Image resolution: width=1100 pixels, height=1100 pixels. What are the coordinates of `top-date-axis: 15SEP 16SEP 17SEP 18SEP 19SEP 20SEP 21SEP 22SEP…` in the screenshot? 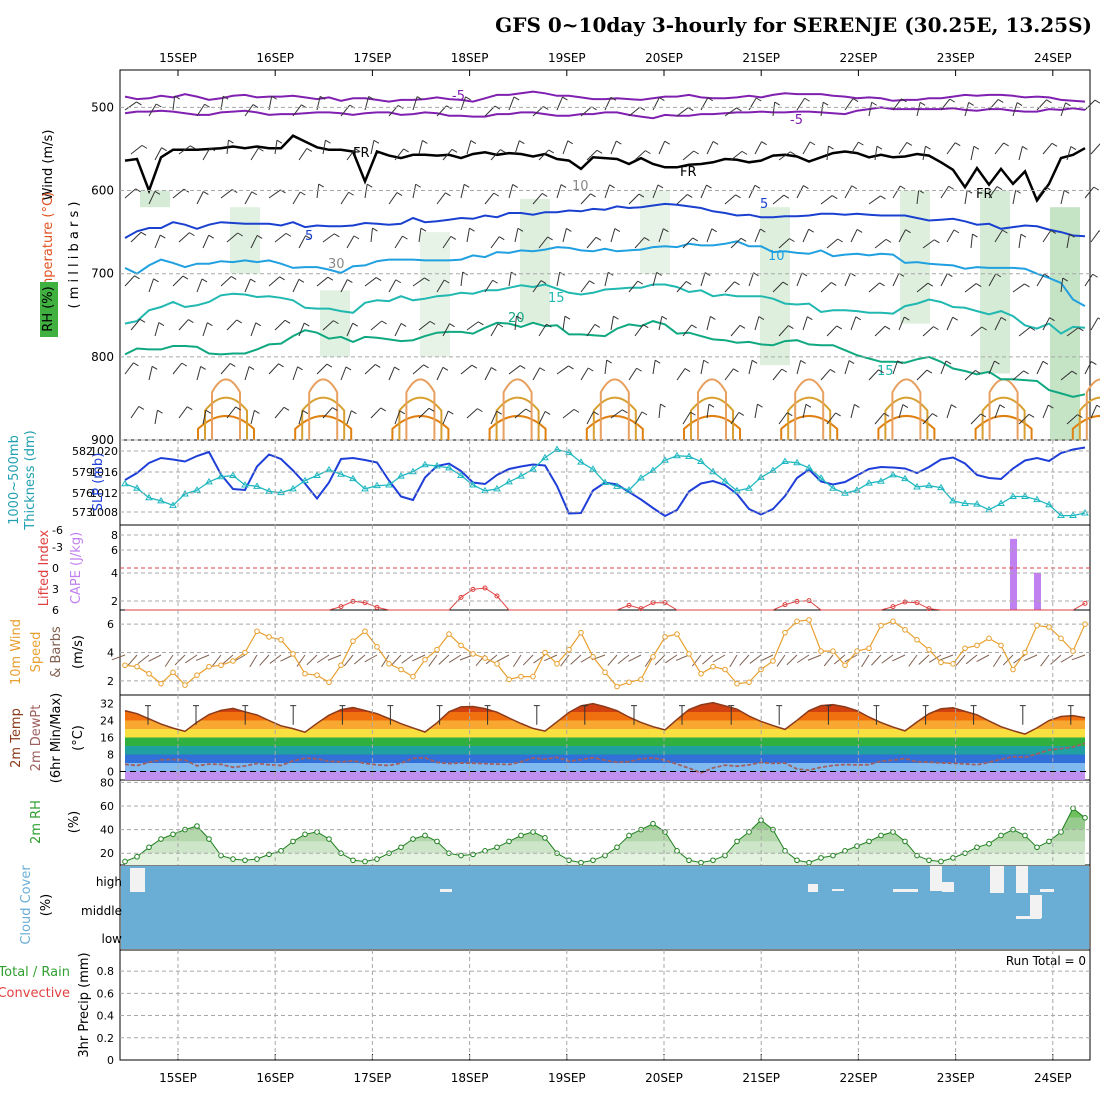 It's located at (615, 63).